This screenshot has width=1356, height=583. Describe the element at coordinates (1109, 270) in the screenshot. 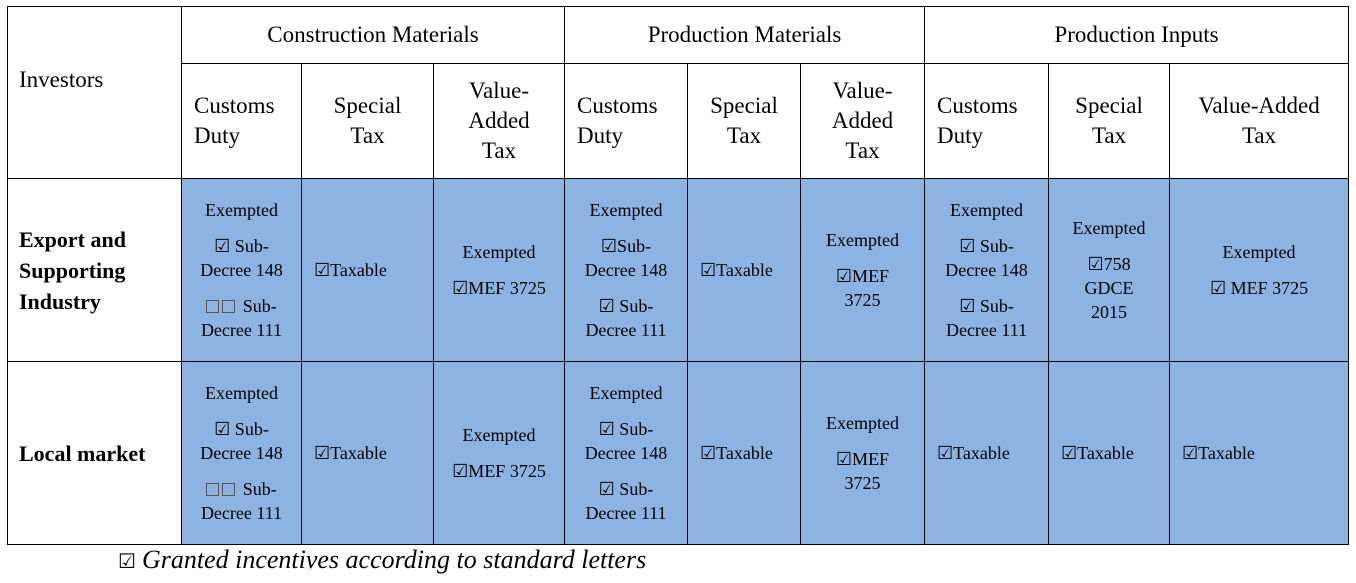

I see `cell-inputs-special: Exempted ☑758 GDCE 2015` at that location.